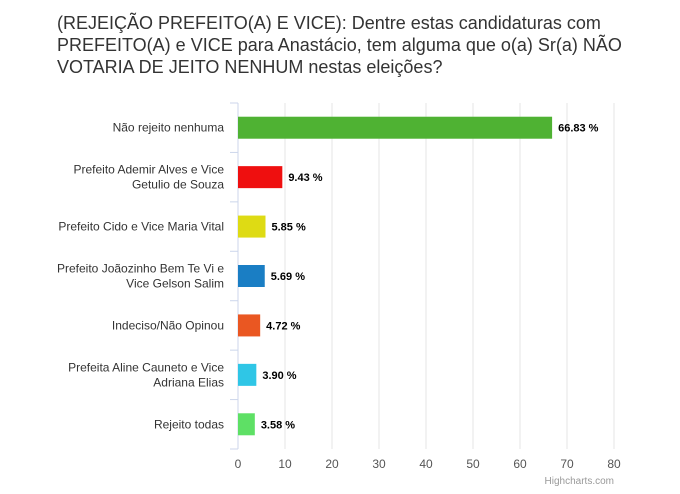 This screenshot has width=680, height=494. Describe the element at coordinates (189, 424) in the screenshot. I see `category-label: Rejeito todas` at that location.